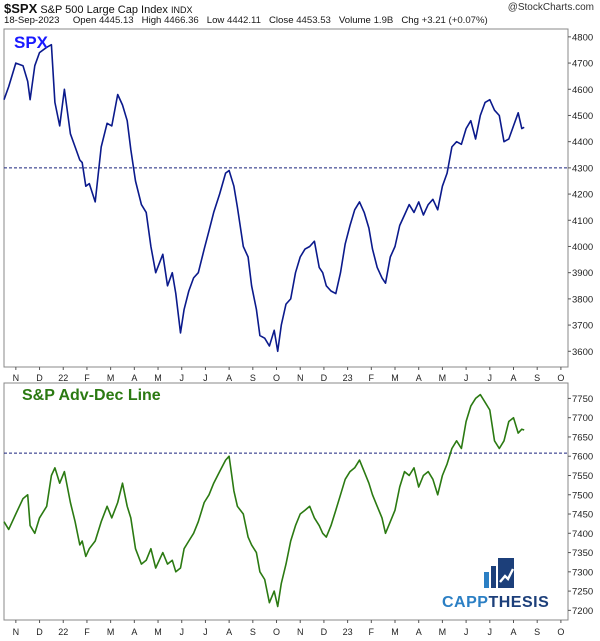 The height and width of the screenshot is (641, 600). I want to click on panel-title-2: S&P Adv-Dec Line, so click(91, 395).